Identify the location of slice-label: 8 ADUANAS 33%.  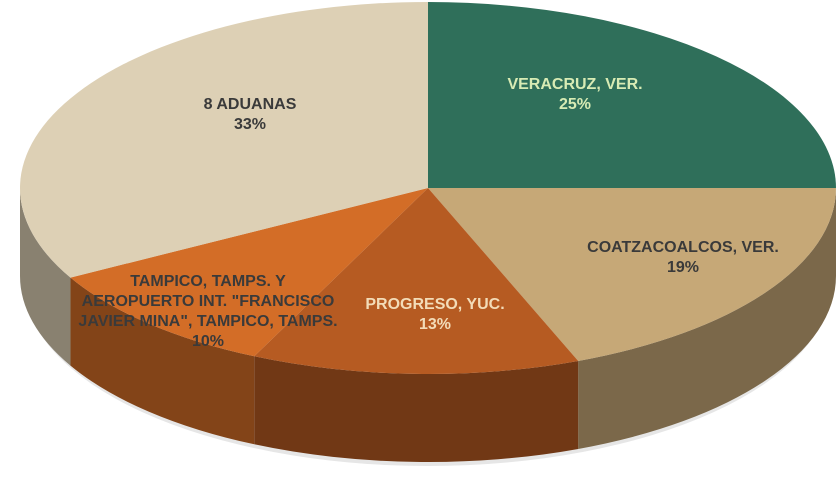
(250, 115).